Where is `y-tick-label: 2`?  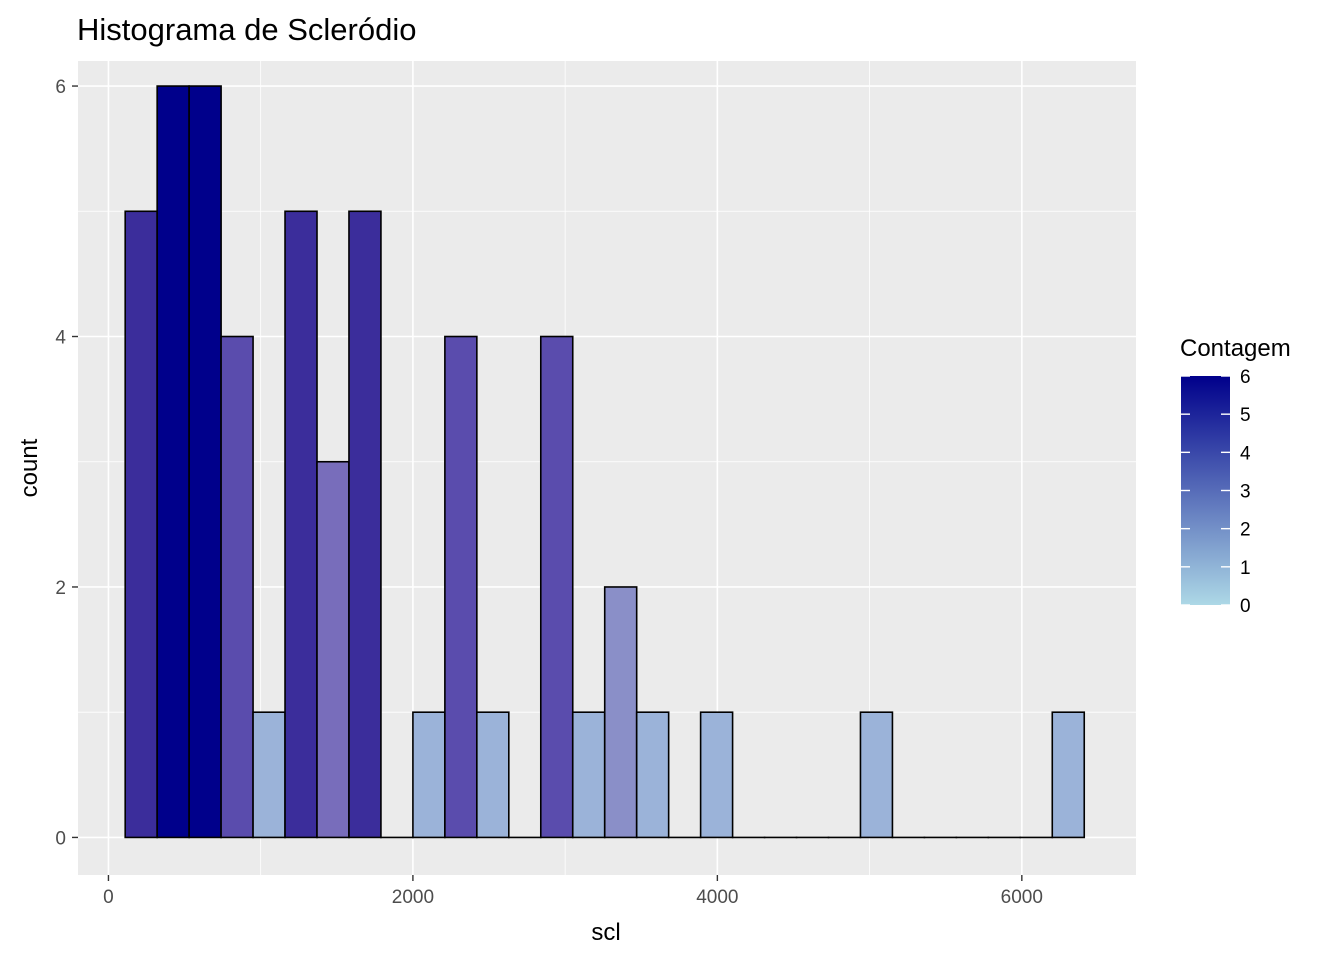 y-tick-label: 2 is located at coordinates (60, 588).